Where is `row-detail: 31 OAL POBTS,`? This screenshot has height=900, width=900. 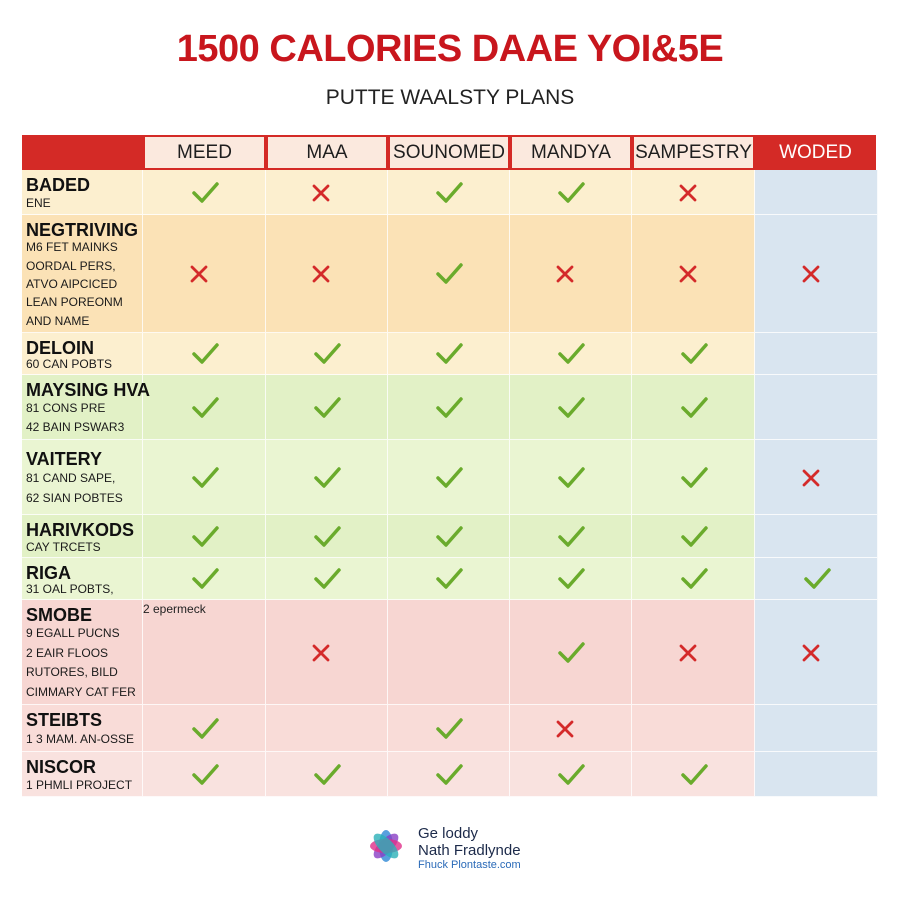 row-detail: 31 OAL POBTS, is located at coordinates (70, 589).